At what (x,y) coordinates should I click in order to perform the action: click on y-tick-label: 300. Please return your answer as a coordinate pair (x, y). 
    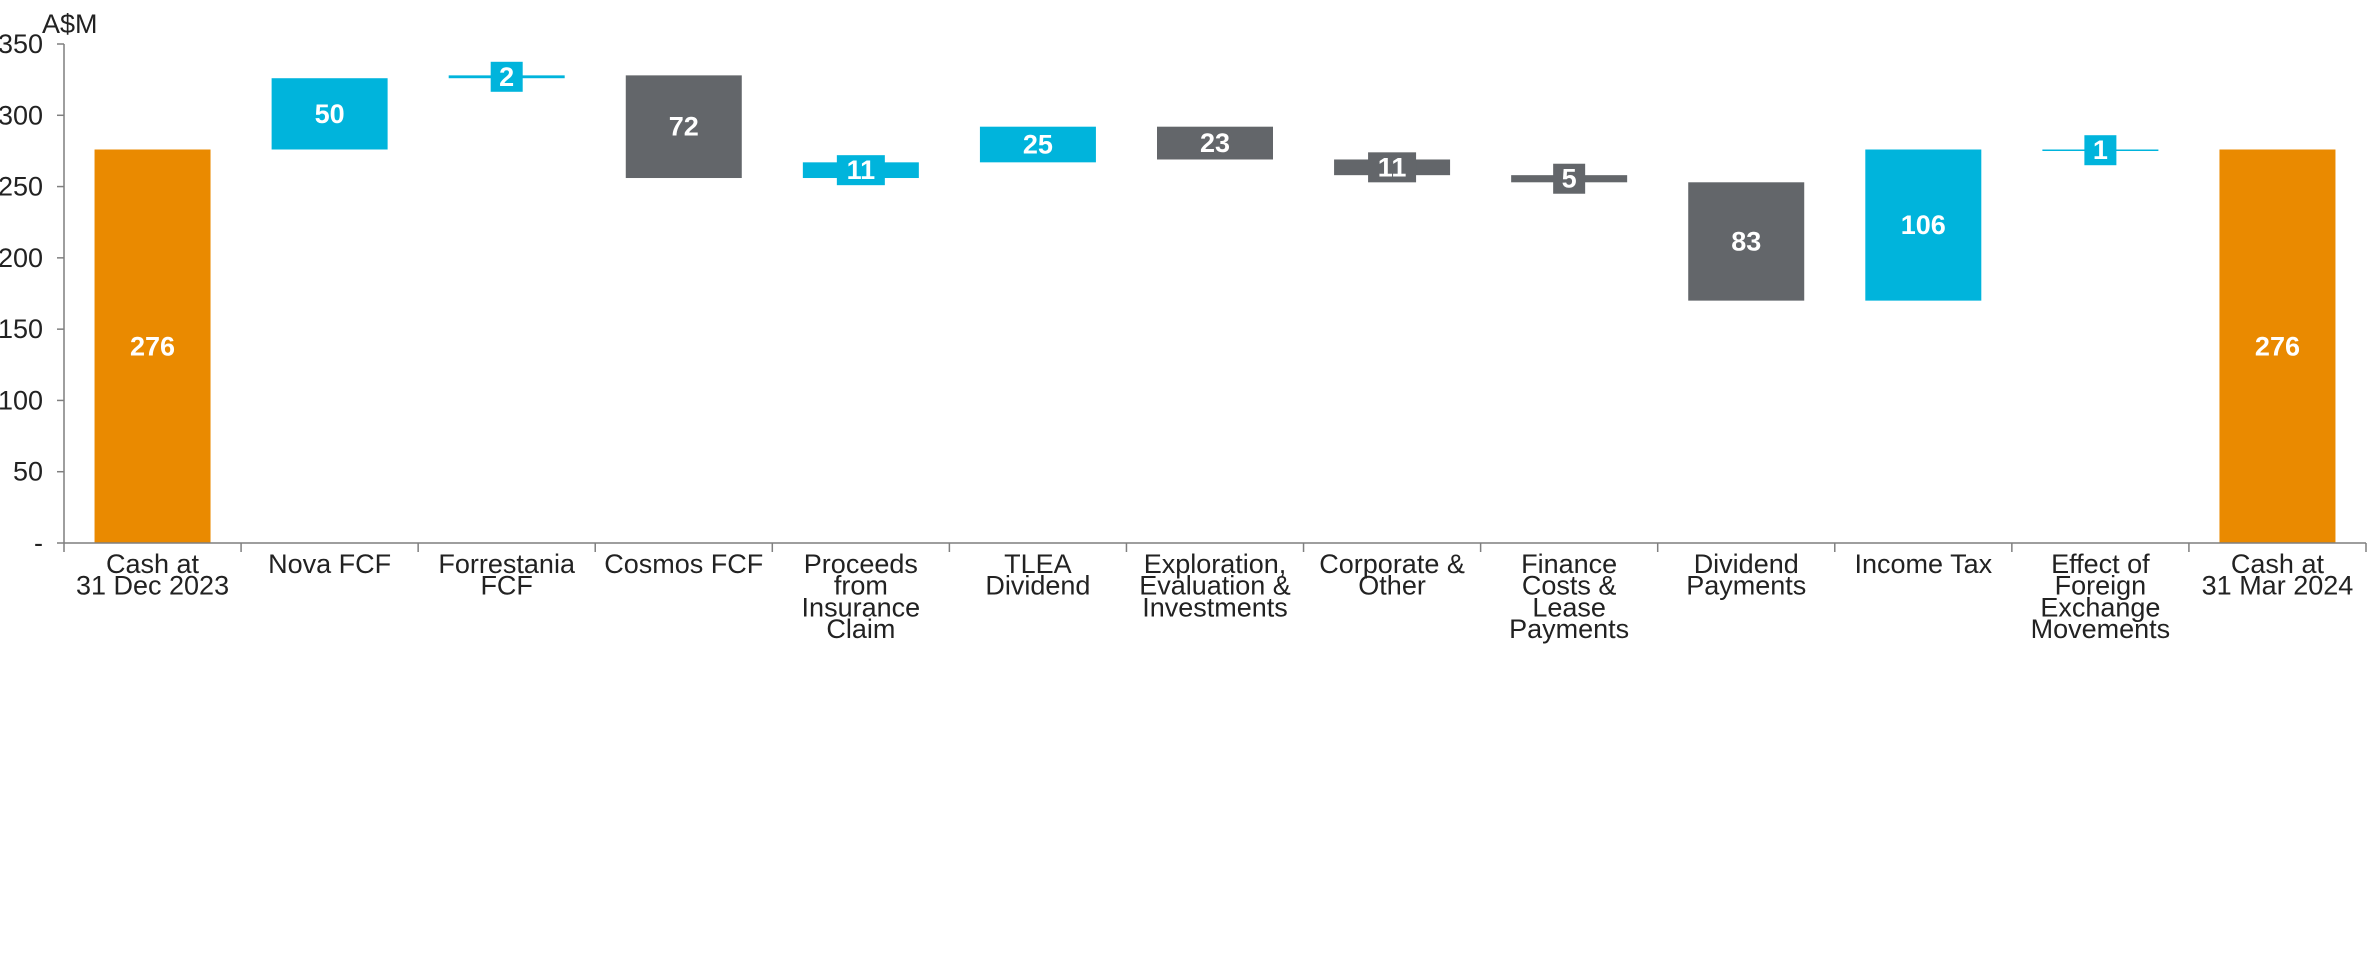
    Looking at the image, I should click on (21, 115).